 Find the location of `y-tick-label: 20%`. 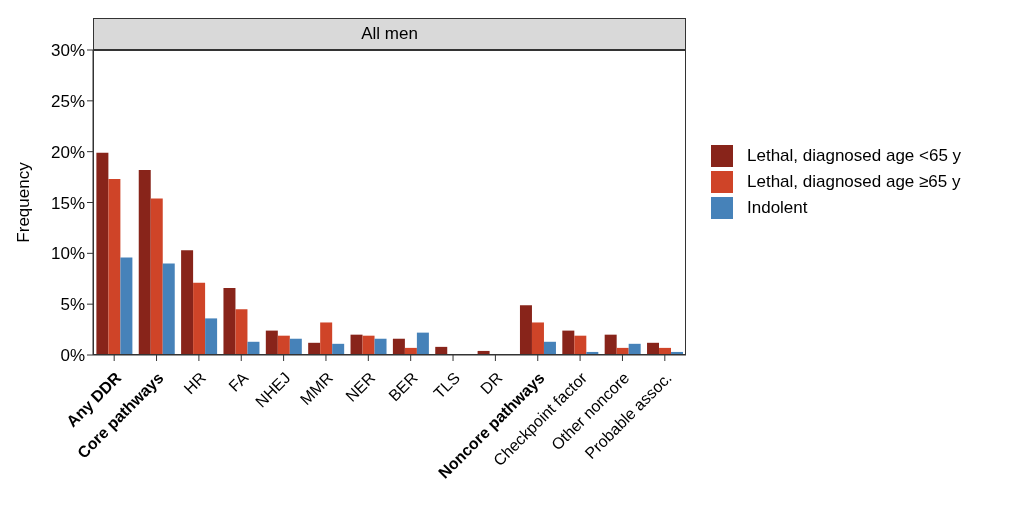

y-tick-label: 20% is located at coordinates (67, 152).